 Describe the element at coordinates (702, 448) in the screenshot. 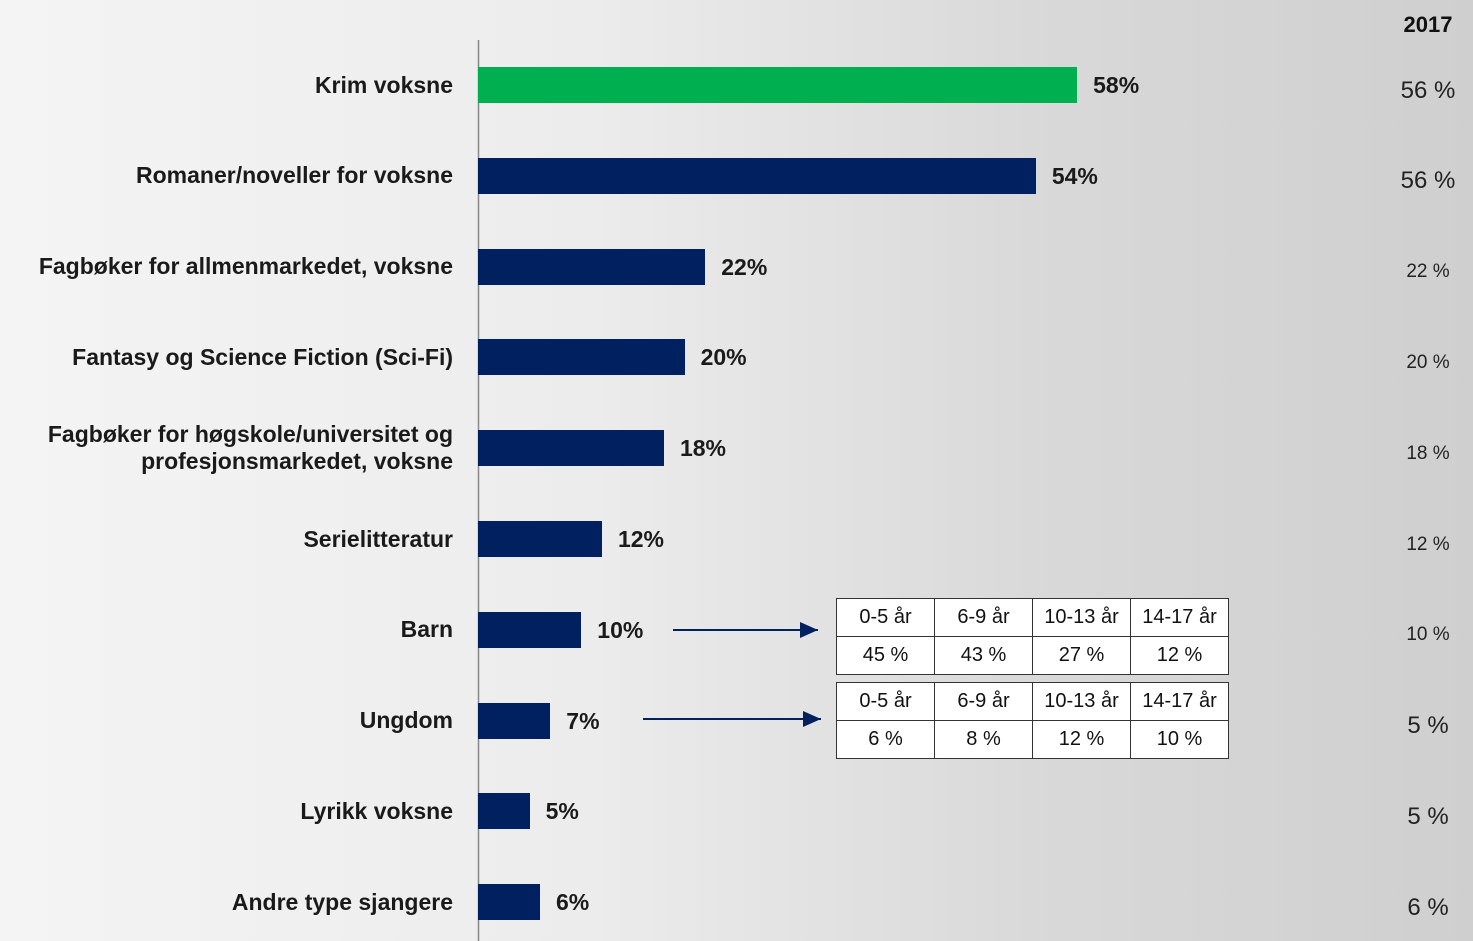

I see `value-label: 18%` at that location.